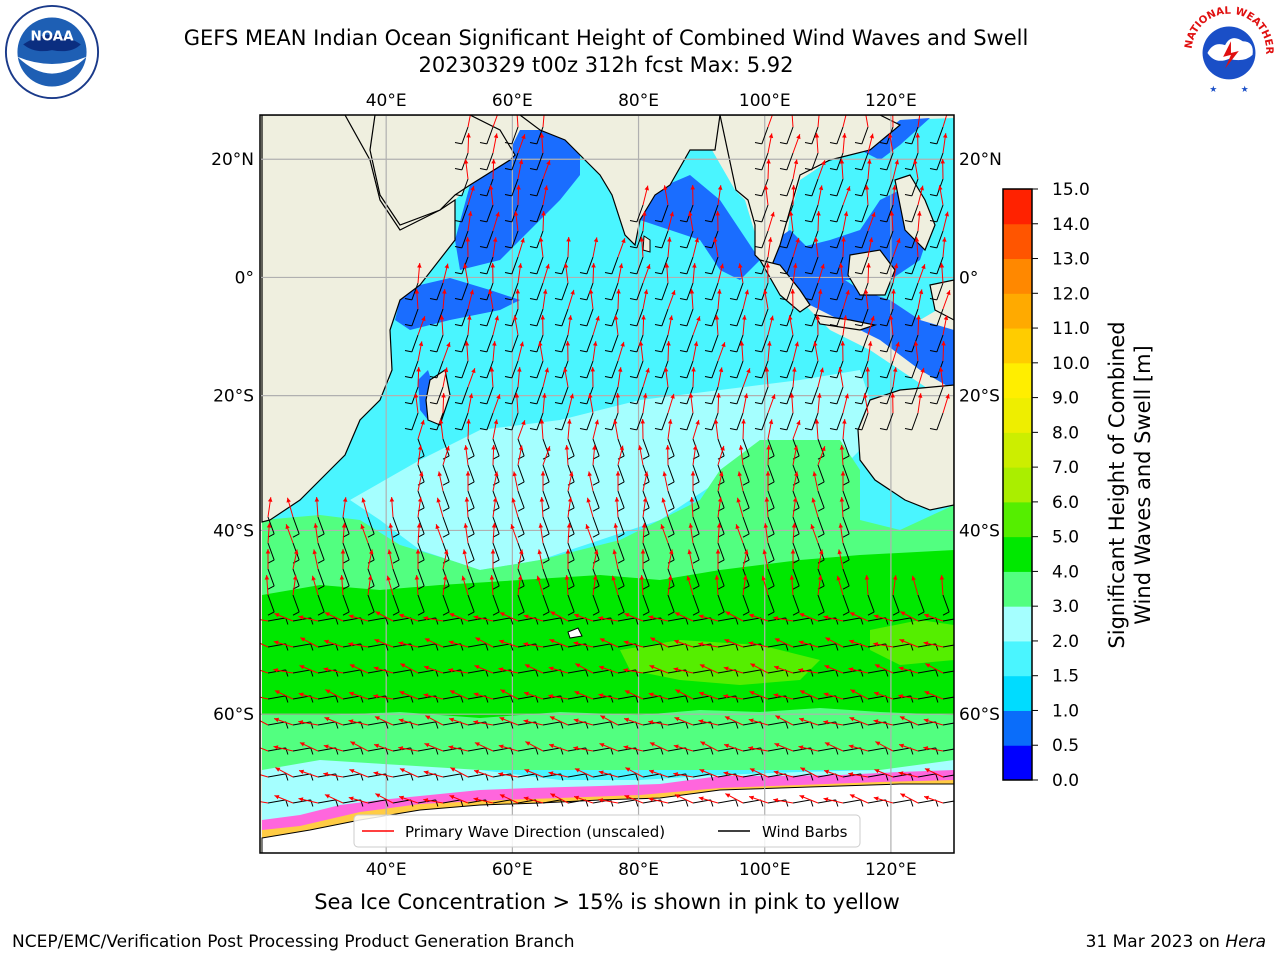  I want to click on colorbar-segment, so click(1017, 276).